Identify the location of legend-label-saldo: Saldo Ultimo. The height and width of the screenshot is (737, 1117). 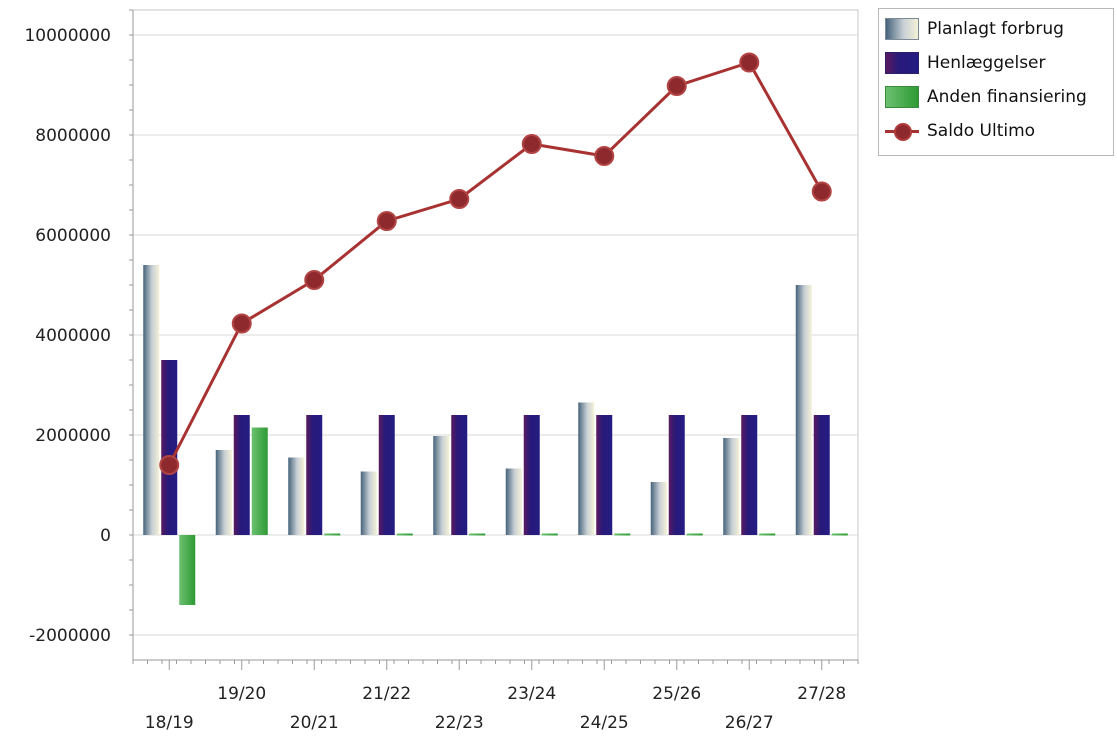
(981, 131).